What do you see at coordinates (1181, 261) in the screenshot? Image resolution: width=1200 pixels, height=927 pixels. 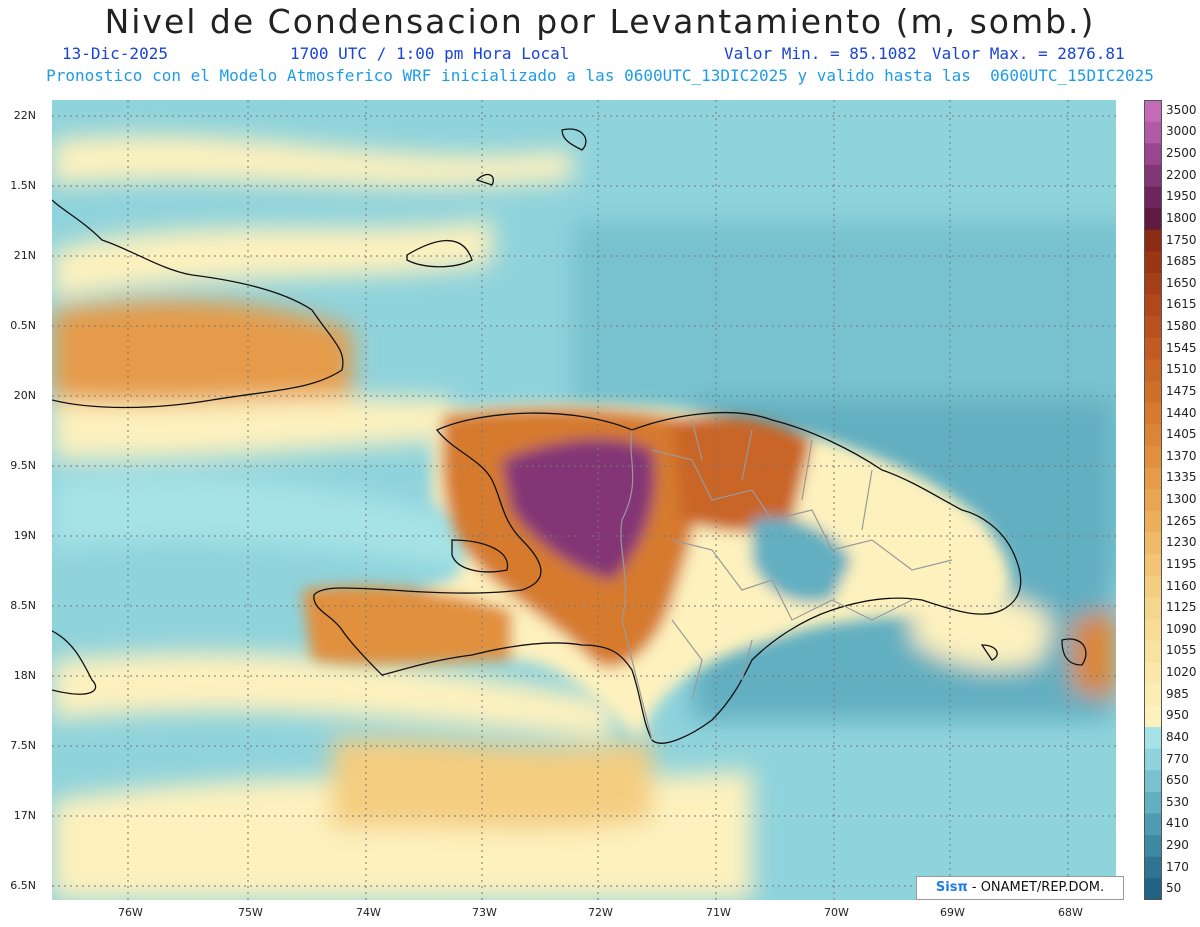 I see `colorbar-label: 1685` at bounding box center [1181, 261].